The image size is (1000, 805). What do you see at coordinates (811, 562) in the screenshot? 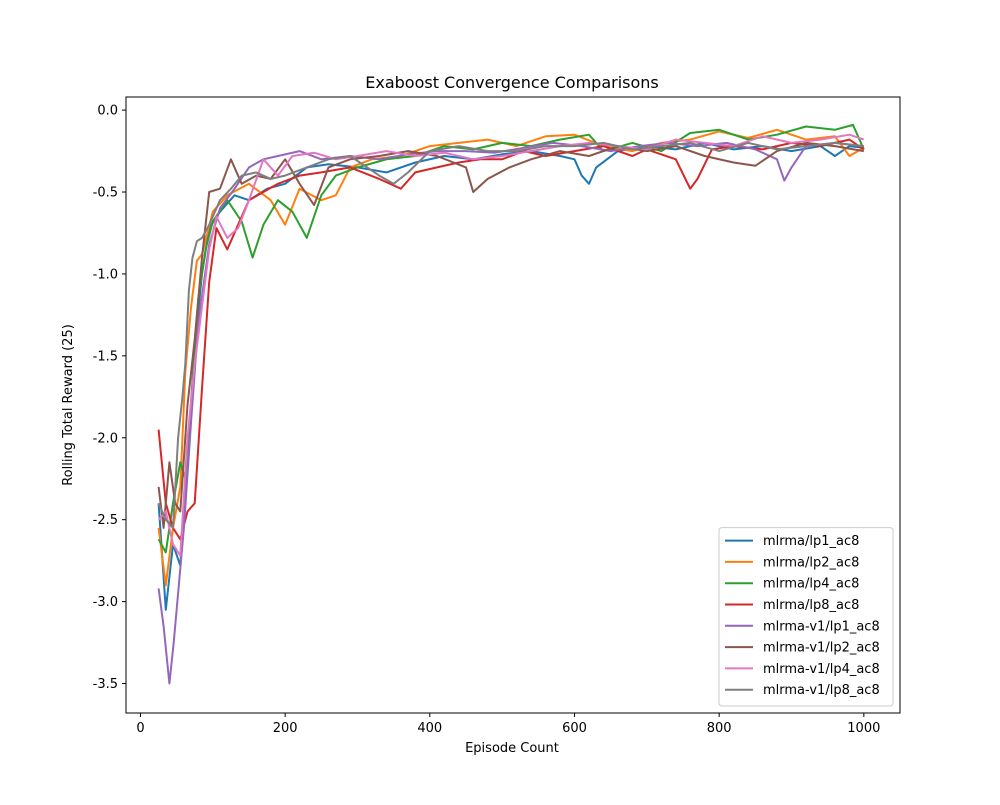
I see `legend-label-2: mlrma/lp2_ac8` at bounding box center [811, 562].